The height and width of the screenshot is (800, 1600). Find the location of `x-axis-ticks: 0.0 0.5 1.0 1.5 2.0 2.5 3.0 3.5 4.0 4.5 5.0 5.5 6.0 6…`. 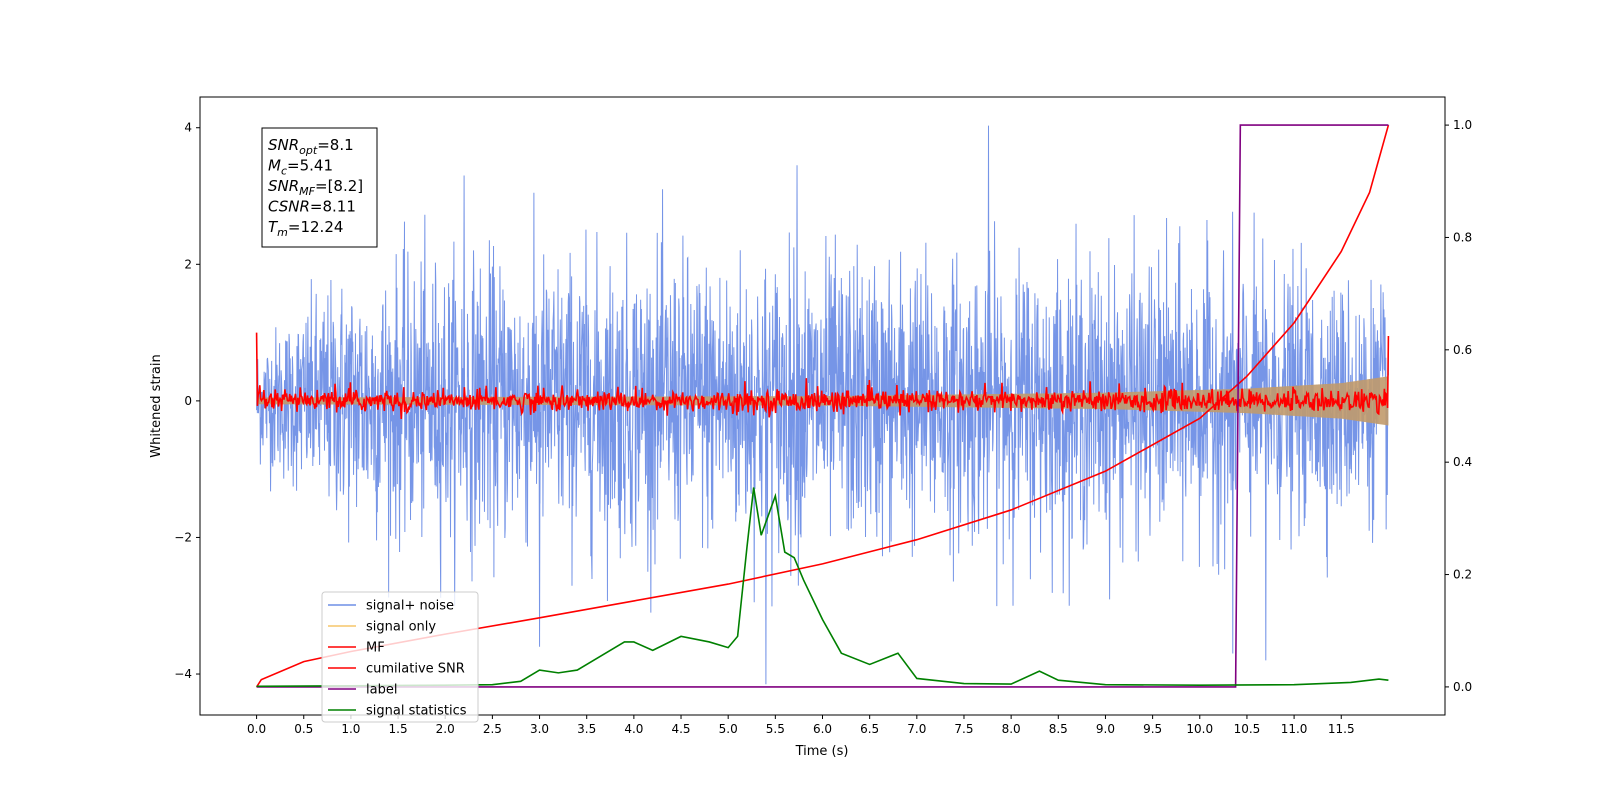

x-axis-ticks: 0.0 0.5 1.0 1.5 2.0 2.5 3.0 3.5 4.0 4.5 5.0 5.5 6.0 6… is located at coordinates (801, 725).